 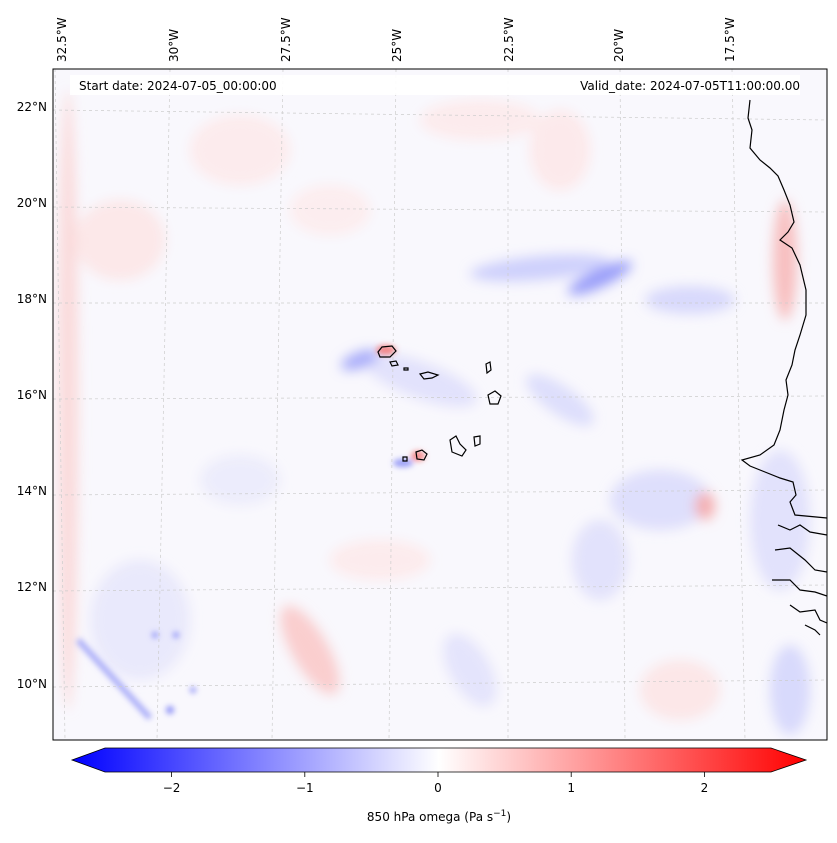 I want to click on lat-label-20n: 20°N, so click(x=32, y=203).